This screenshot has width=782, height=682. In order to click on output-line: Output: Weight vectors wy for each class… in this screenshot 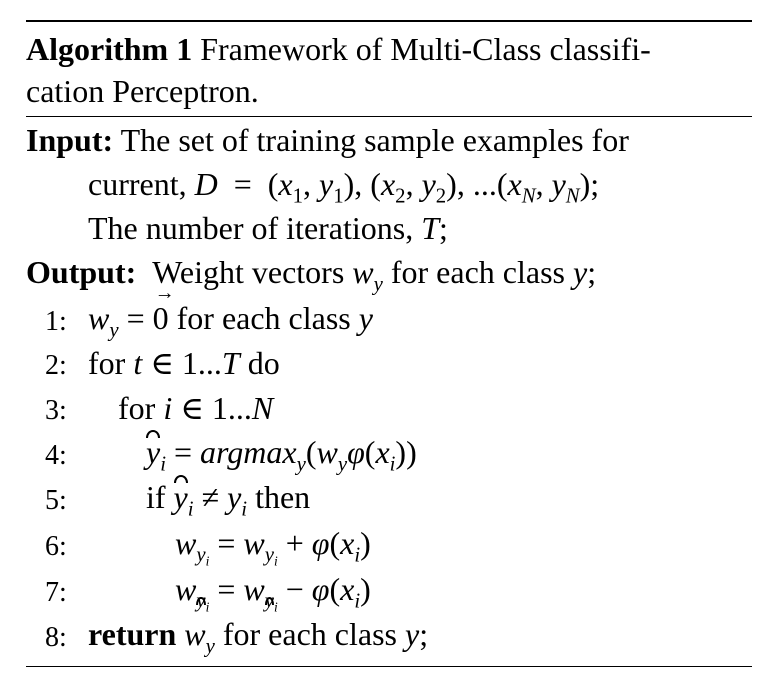, I will do `click(311, 275)`.